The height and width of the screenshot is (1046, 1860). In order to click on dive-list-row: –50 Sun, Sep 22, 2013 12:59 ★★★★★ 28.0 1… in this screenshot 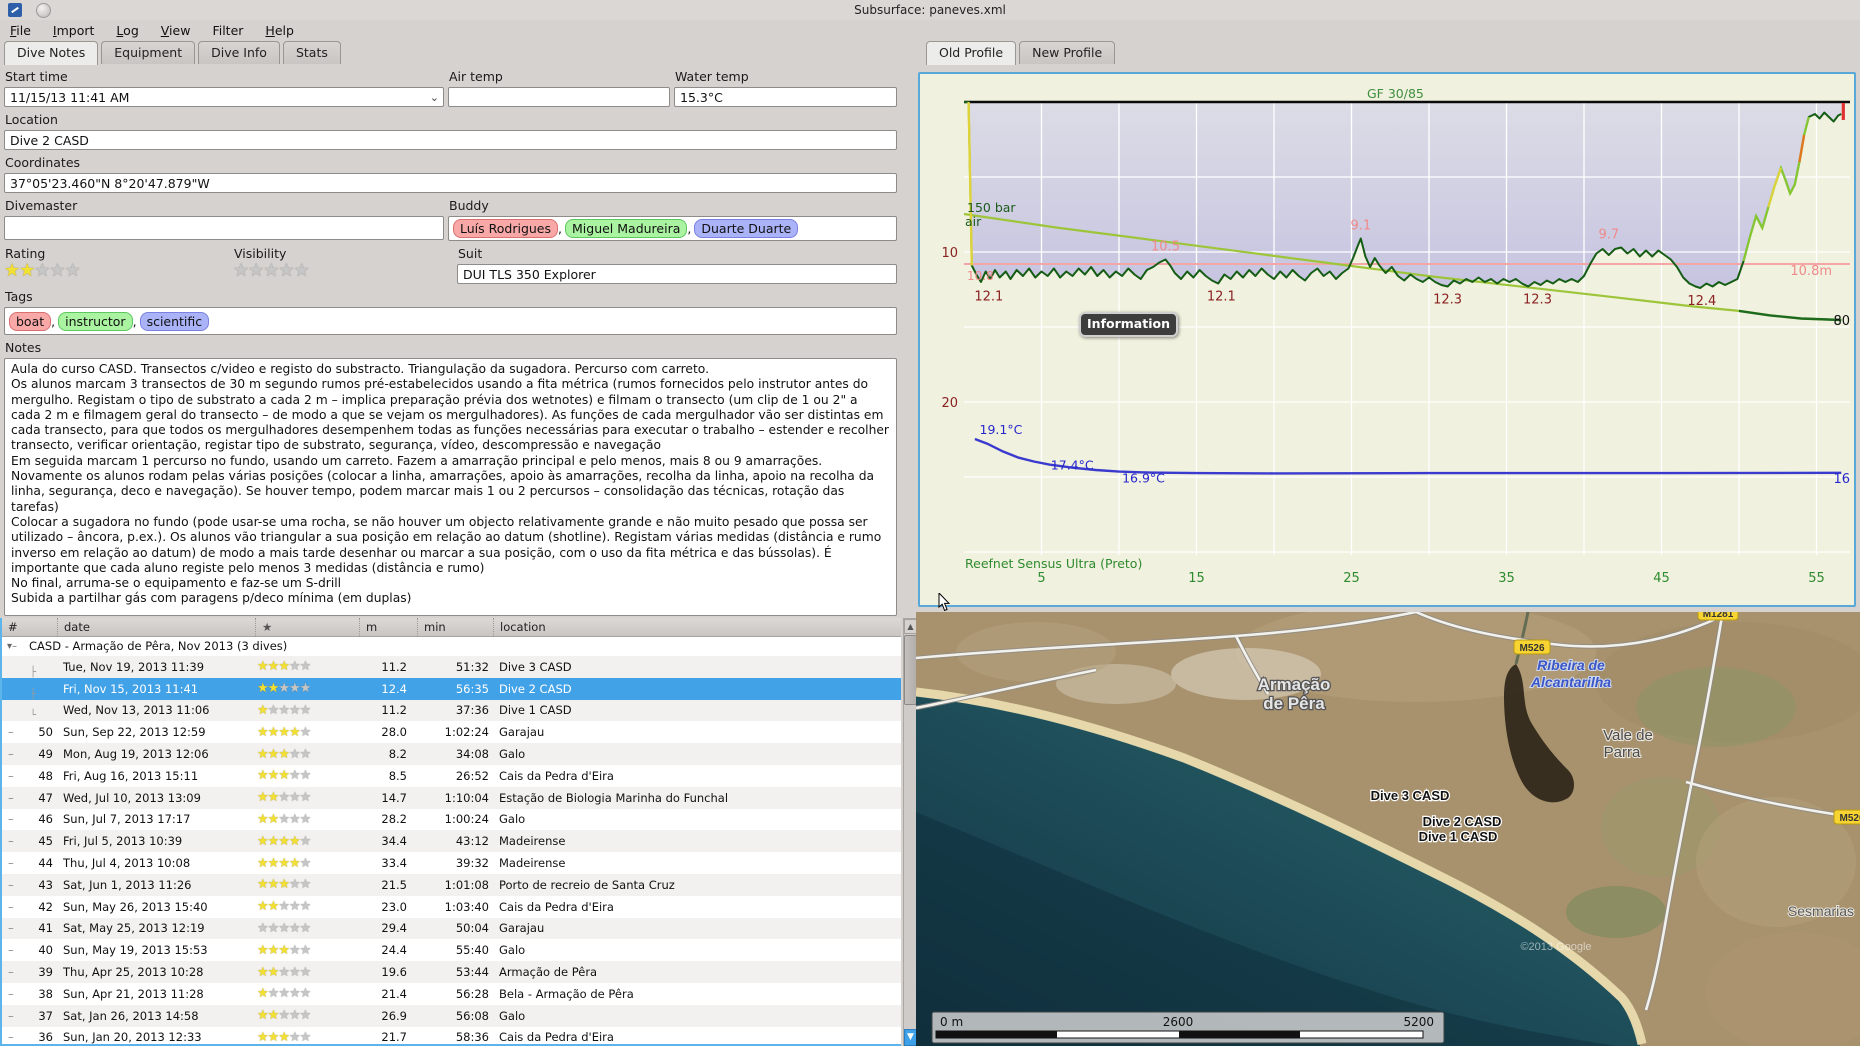, I will do `click(451, 732)`.